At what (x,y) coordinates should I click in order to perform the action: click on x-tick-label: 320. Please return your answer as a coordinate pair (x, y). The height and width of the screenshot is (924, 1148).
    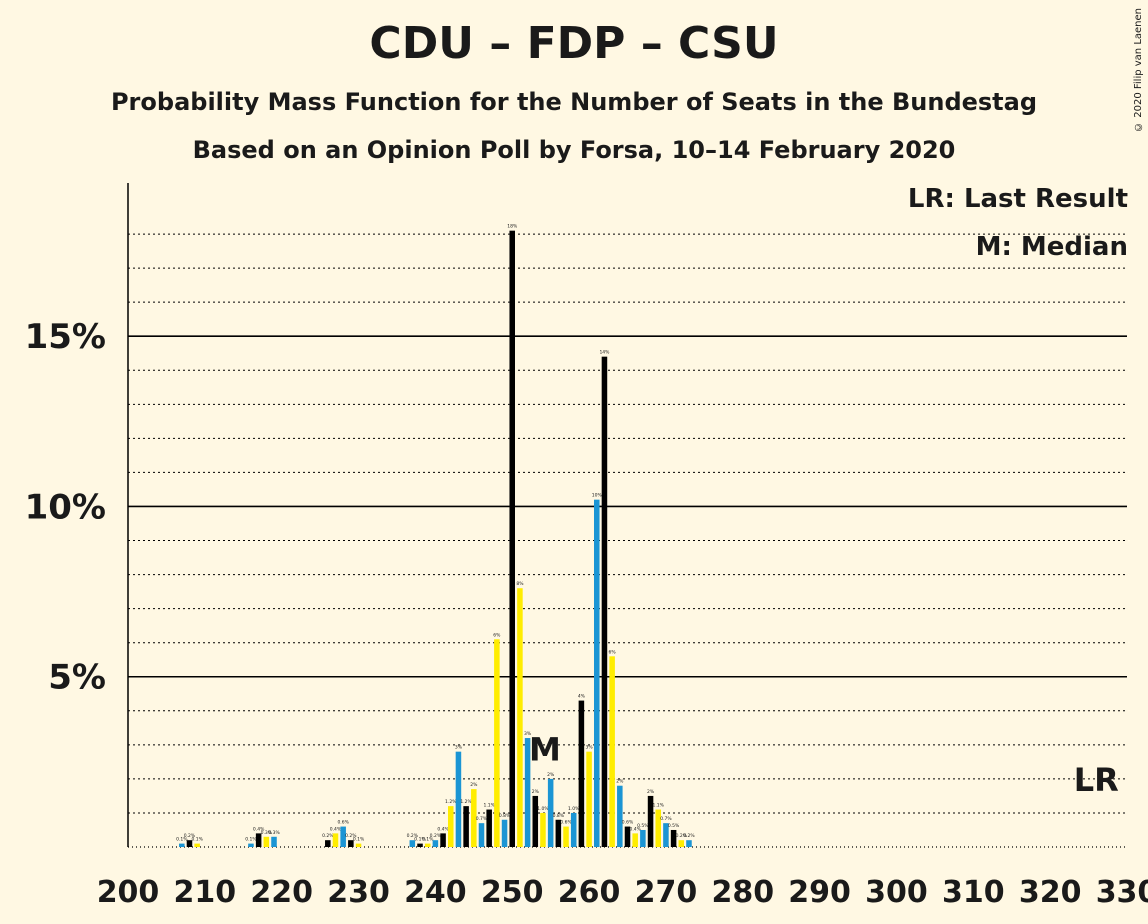
    Looking at the image, I should click on (1050, 892).